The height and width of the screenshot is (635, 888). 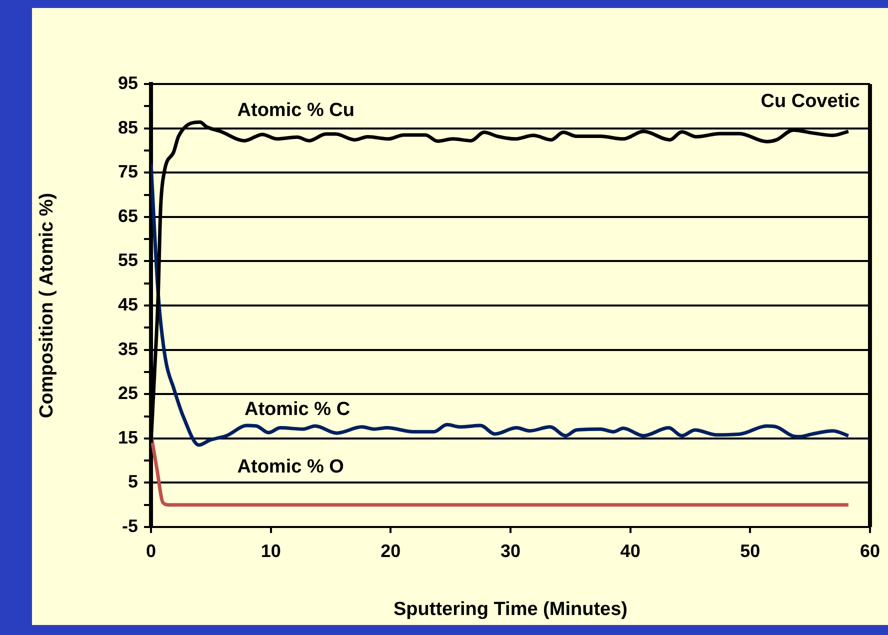 What do you see at coordinates (128, 260) in the screenshot?
I see `y-tick-label: 55` at bounding box center [128, 260].